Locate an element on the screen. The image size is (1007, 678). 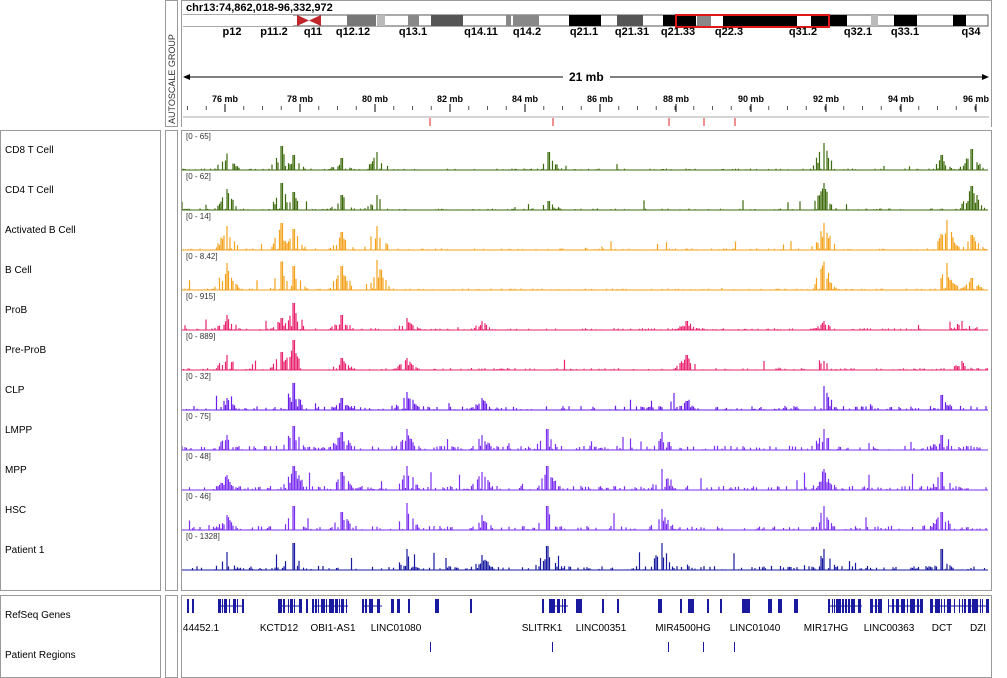
track-data-range: [0 - 8.42] is located at coordinates (202, 256).